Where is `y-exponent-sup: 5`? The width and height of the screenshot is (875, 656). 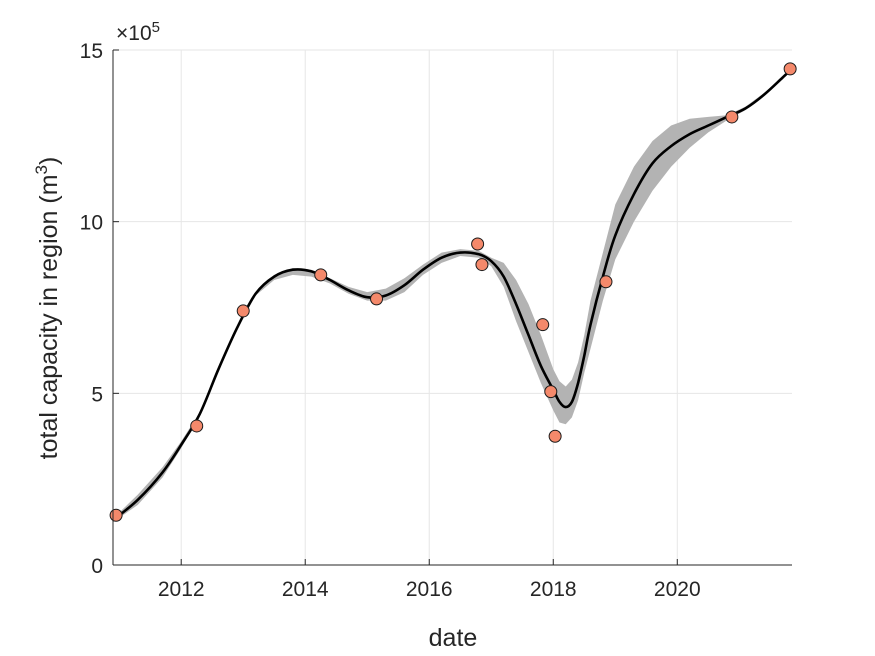
y-exponent-sup: 5 is located at coordinates (156, 27).